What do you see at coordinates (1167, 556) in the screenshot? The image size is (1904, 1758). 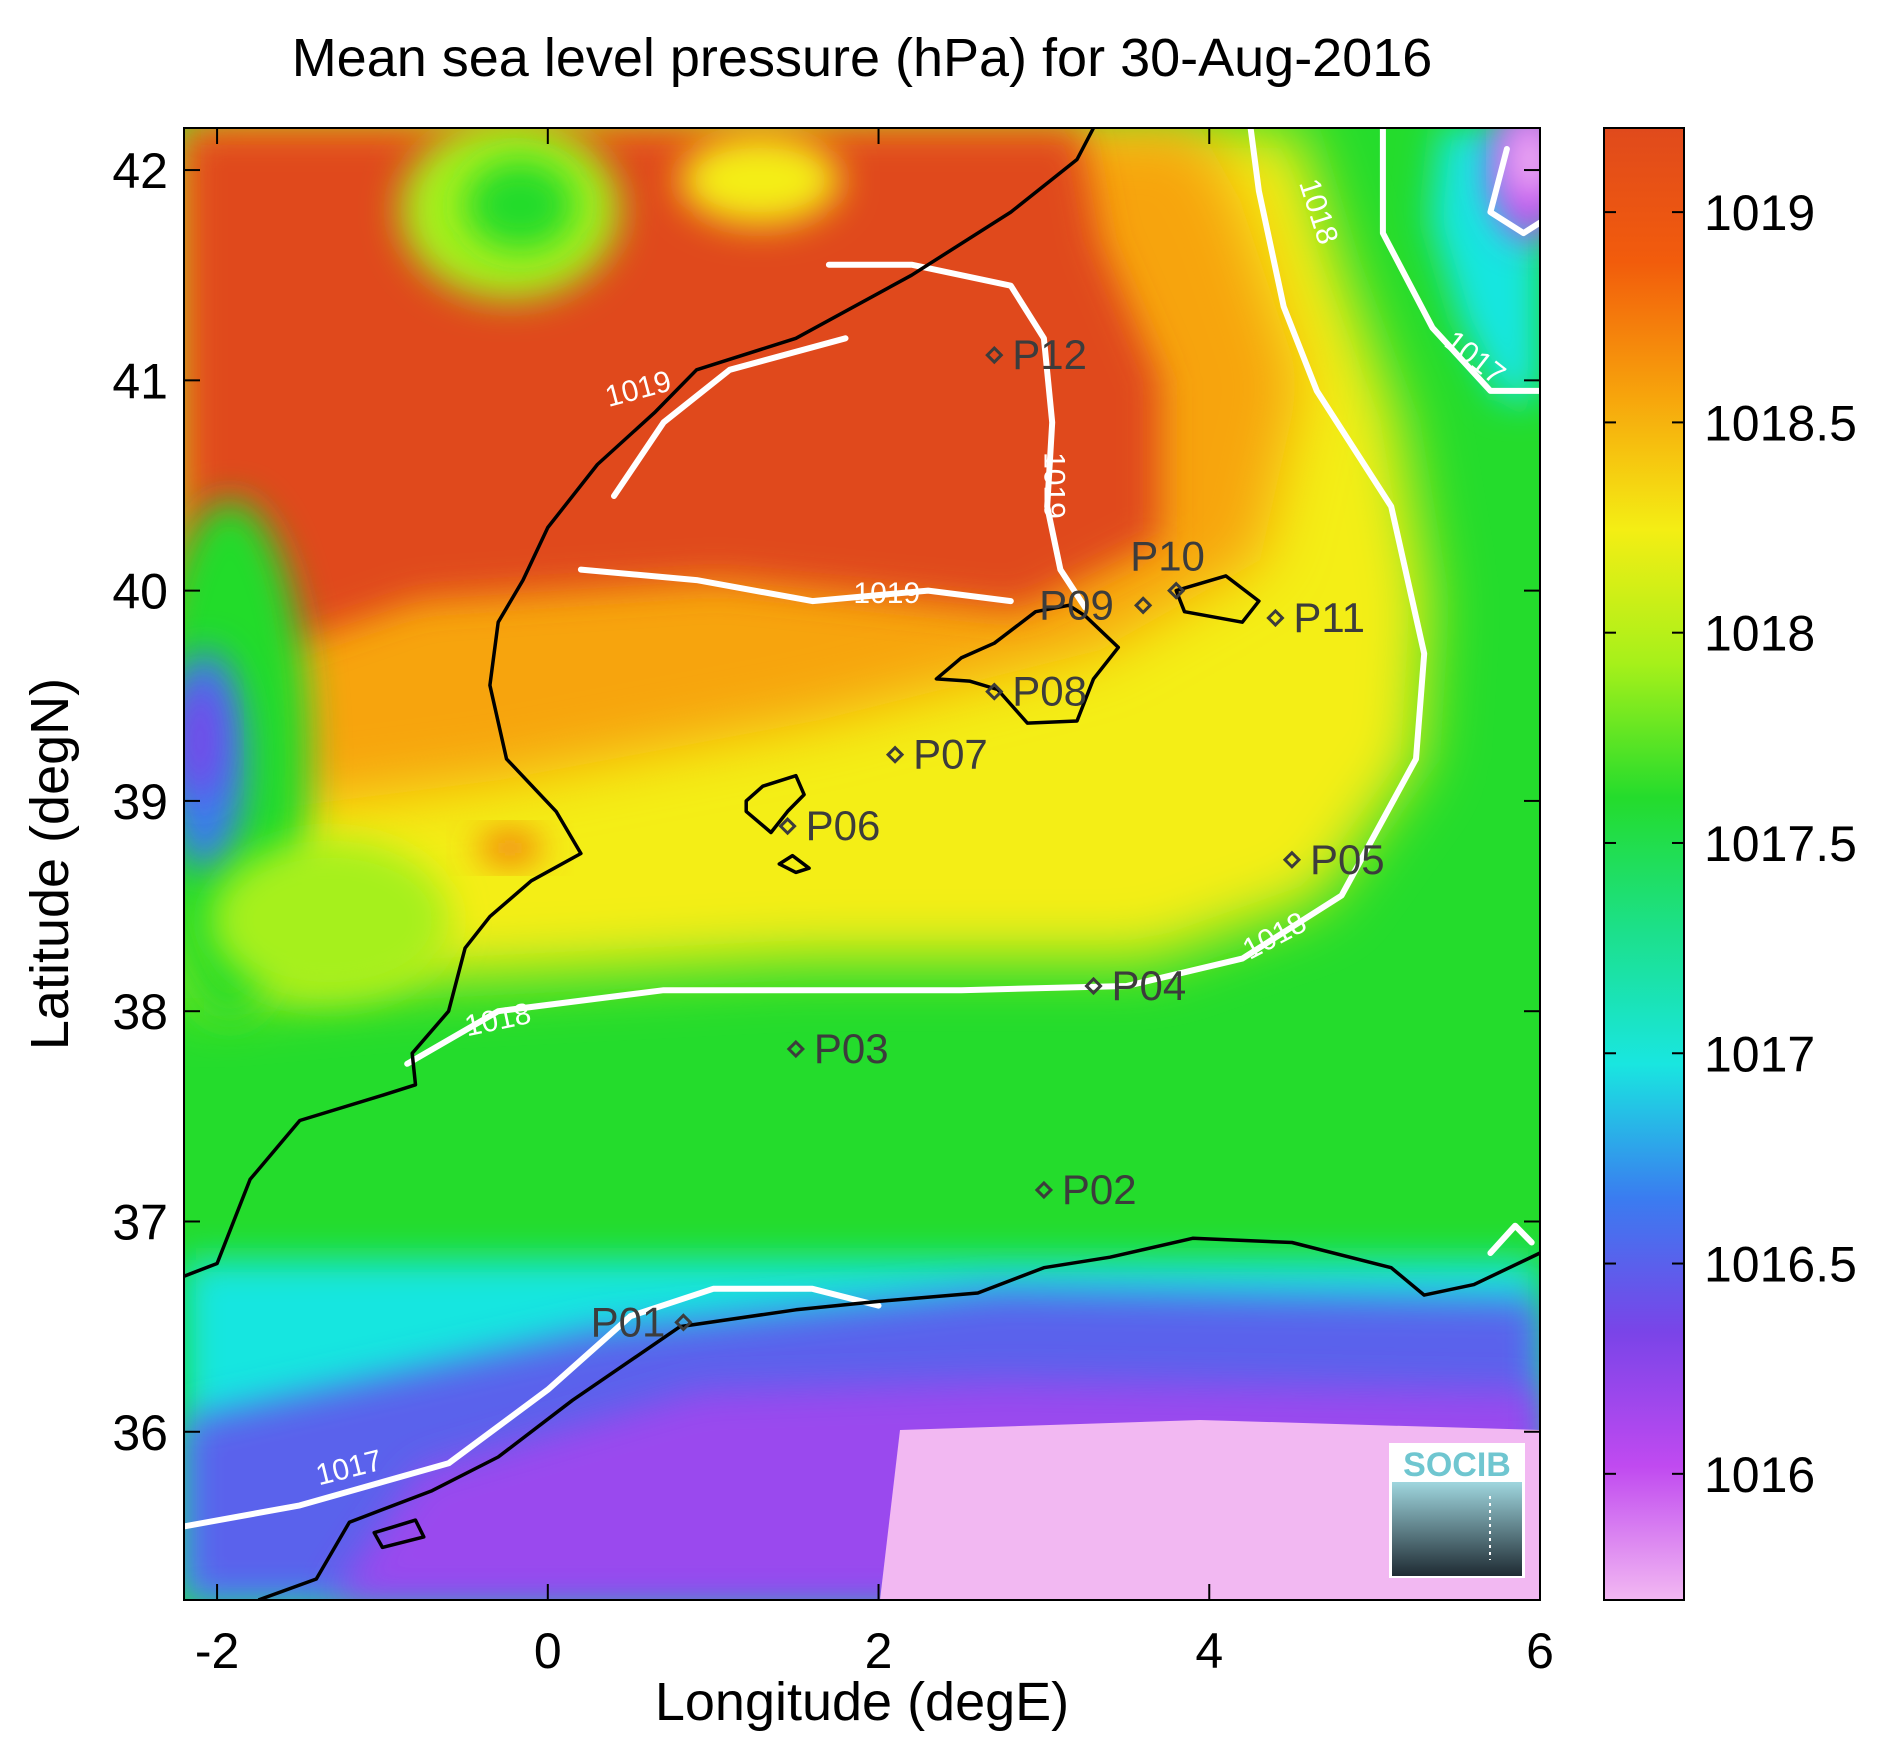 I see `station-label-p10: P10` at bounding box center [1167, 556].